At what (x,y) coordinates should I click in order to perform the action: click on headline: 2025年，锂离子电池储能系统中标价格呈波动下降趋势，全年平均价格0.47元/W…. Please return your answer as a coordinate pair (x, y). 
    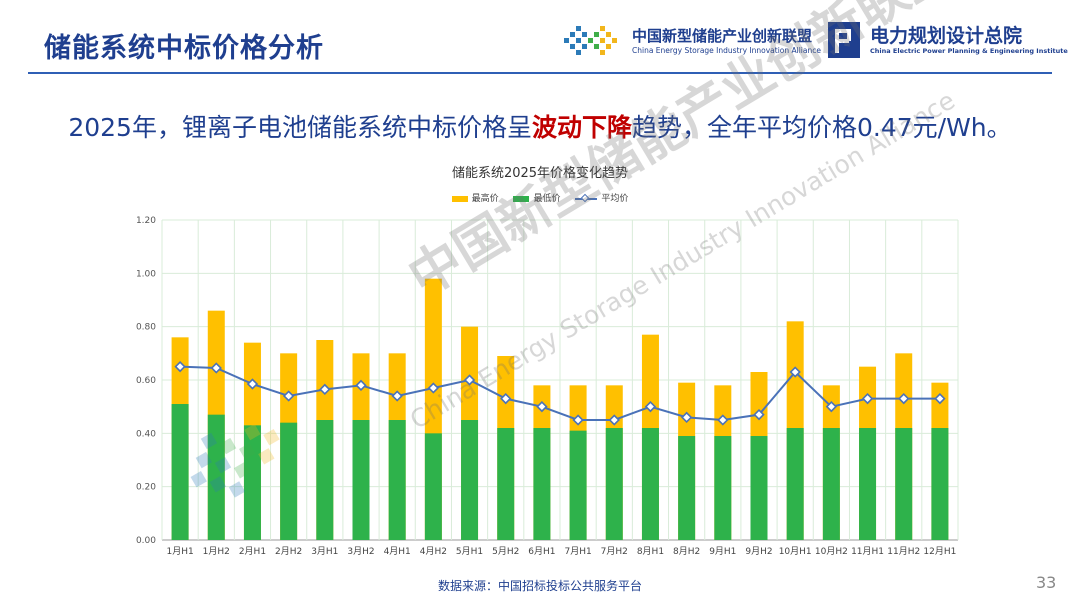
    Looking at the image, I should click on (540, 126).